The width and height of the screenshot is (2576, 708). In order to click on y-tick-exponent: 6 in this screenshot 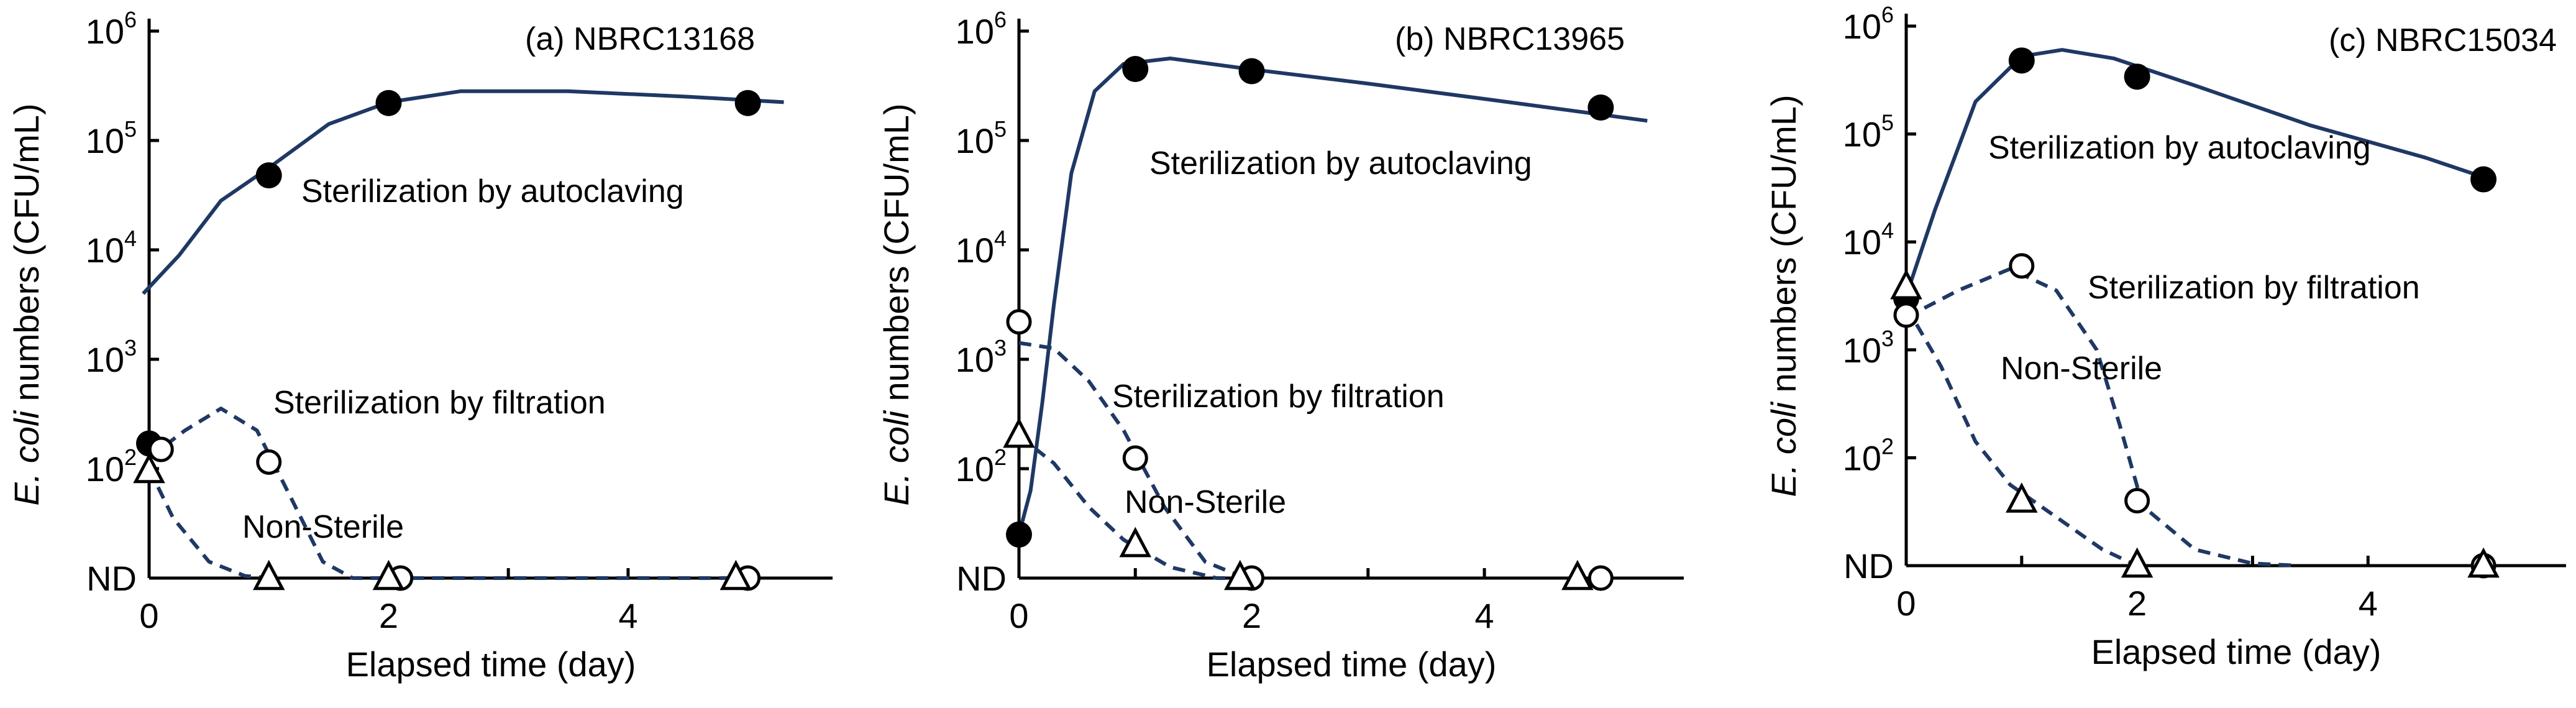, I will do `click(1000, 19)`.